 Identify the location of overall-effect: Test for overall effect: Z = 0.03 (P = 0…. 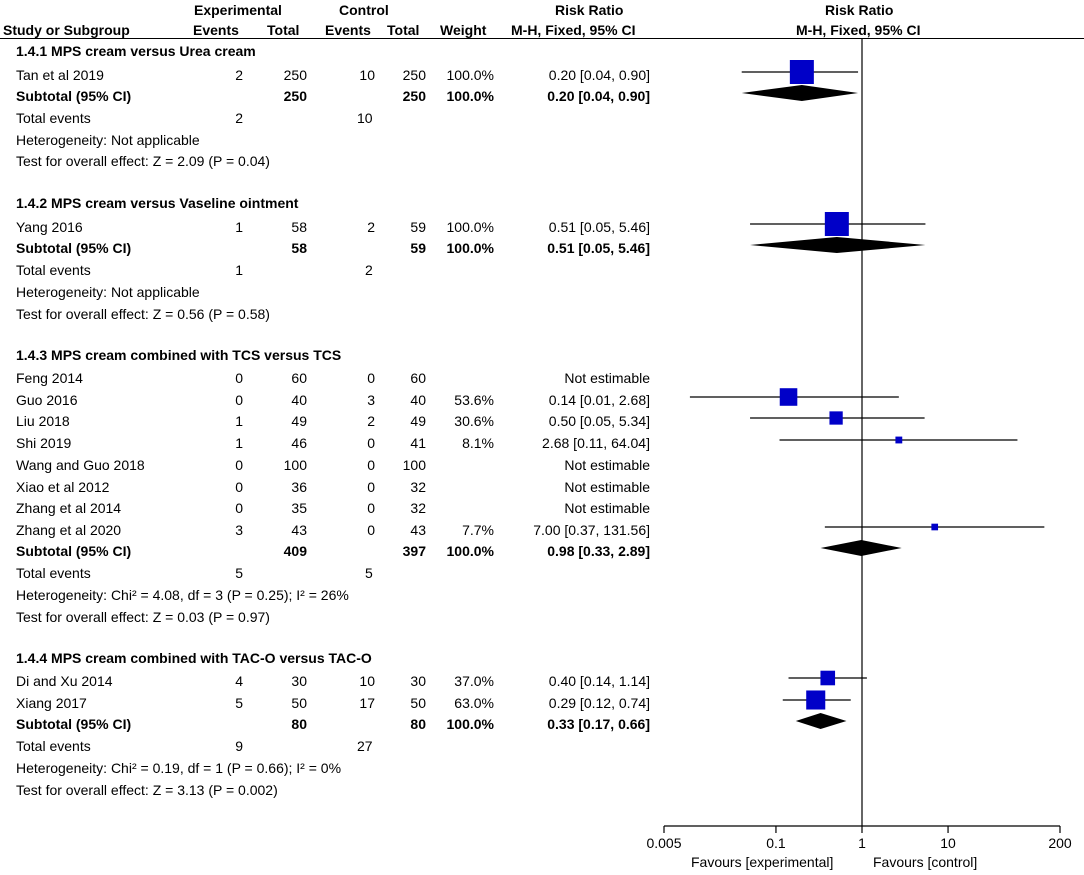
(143, 617).